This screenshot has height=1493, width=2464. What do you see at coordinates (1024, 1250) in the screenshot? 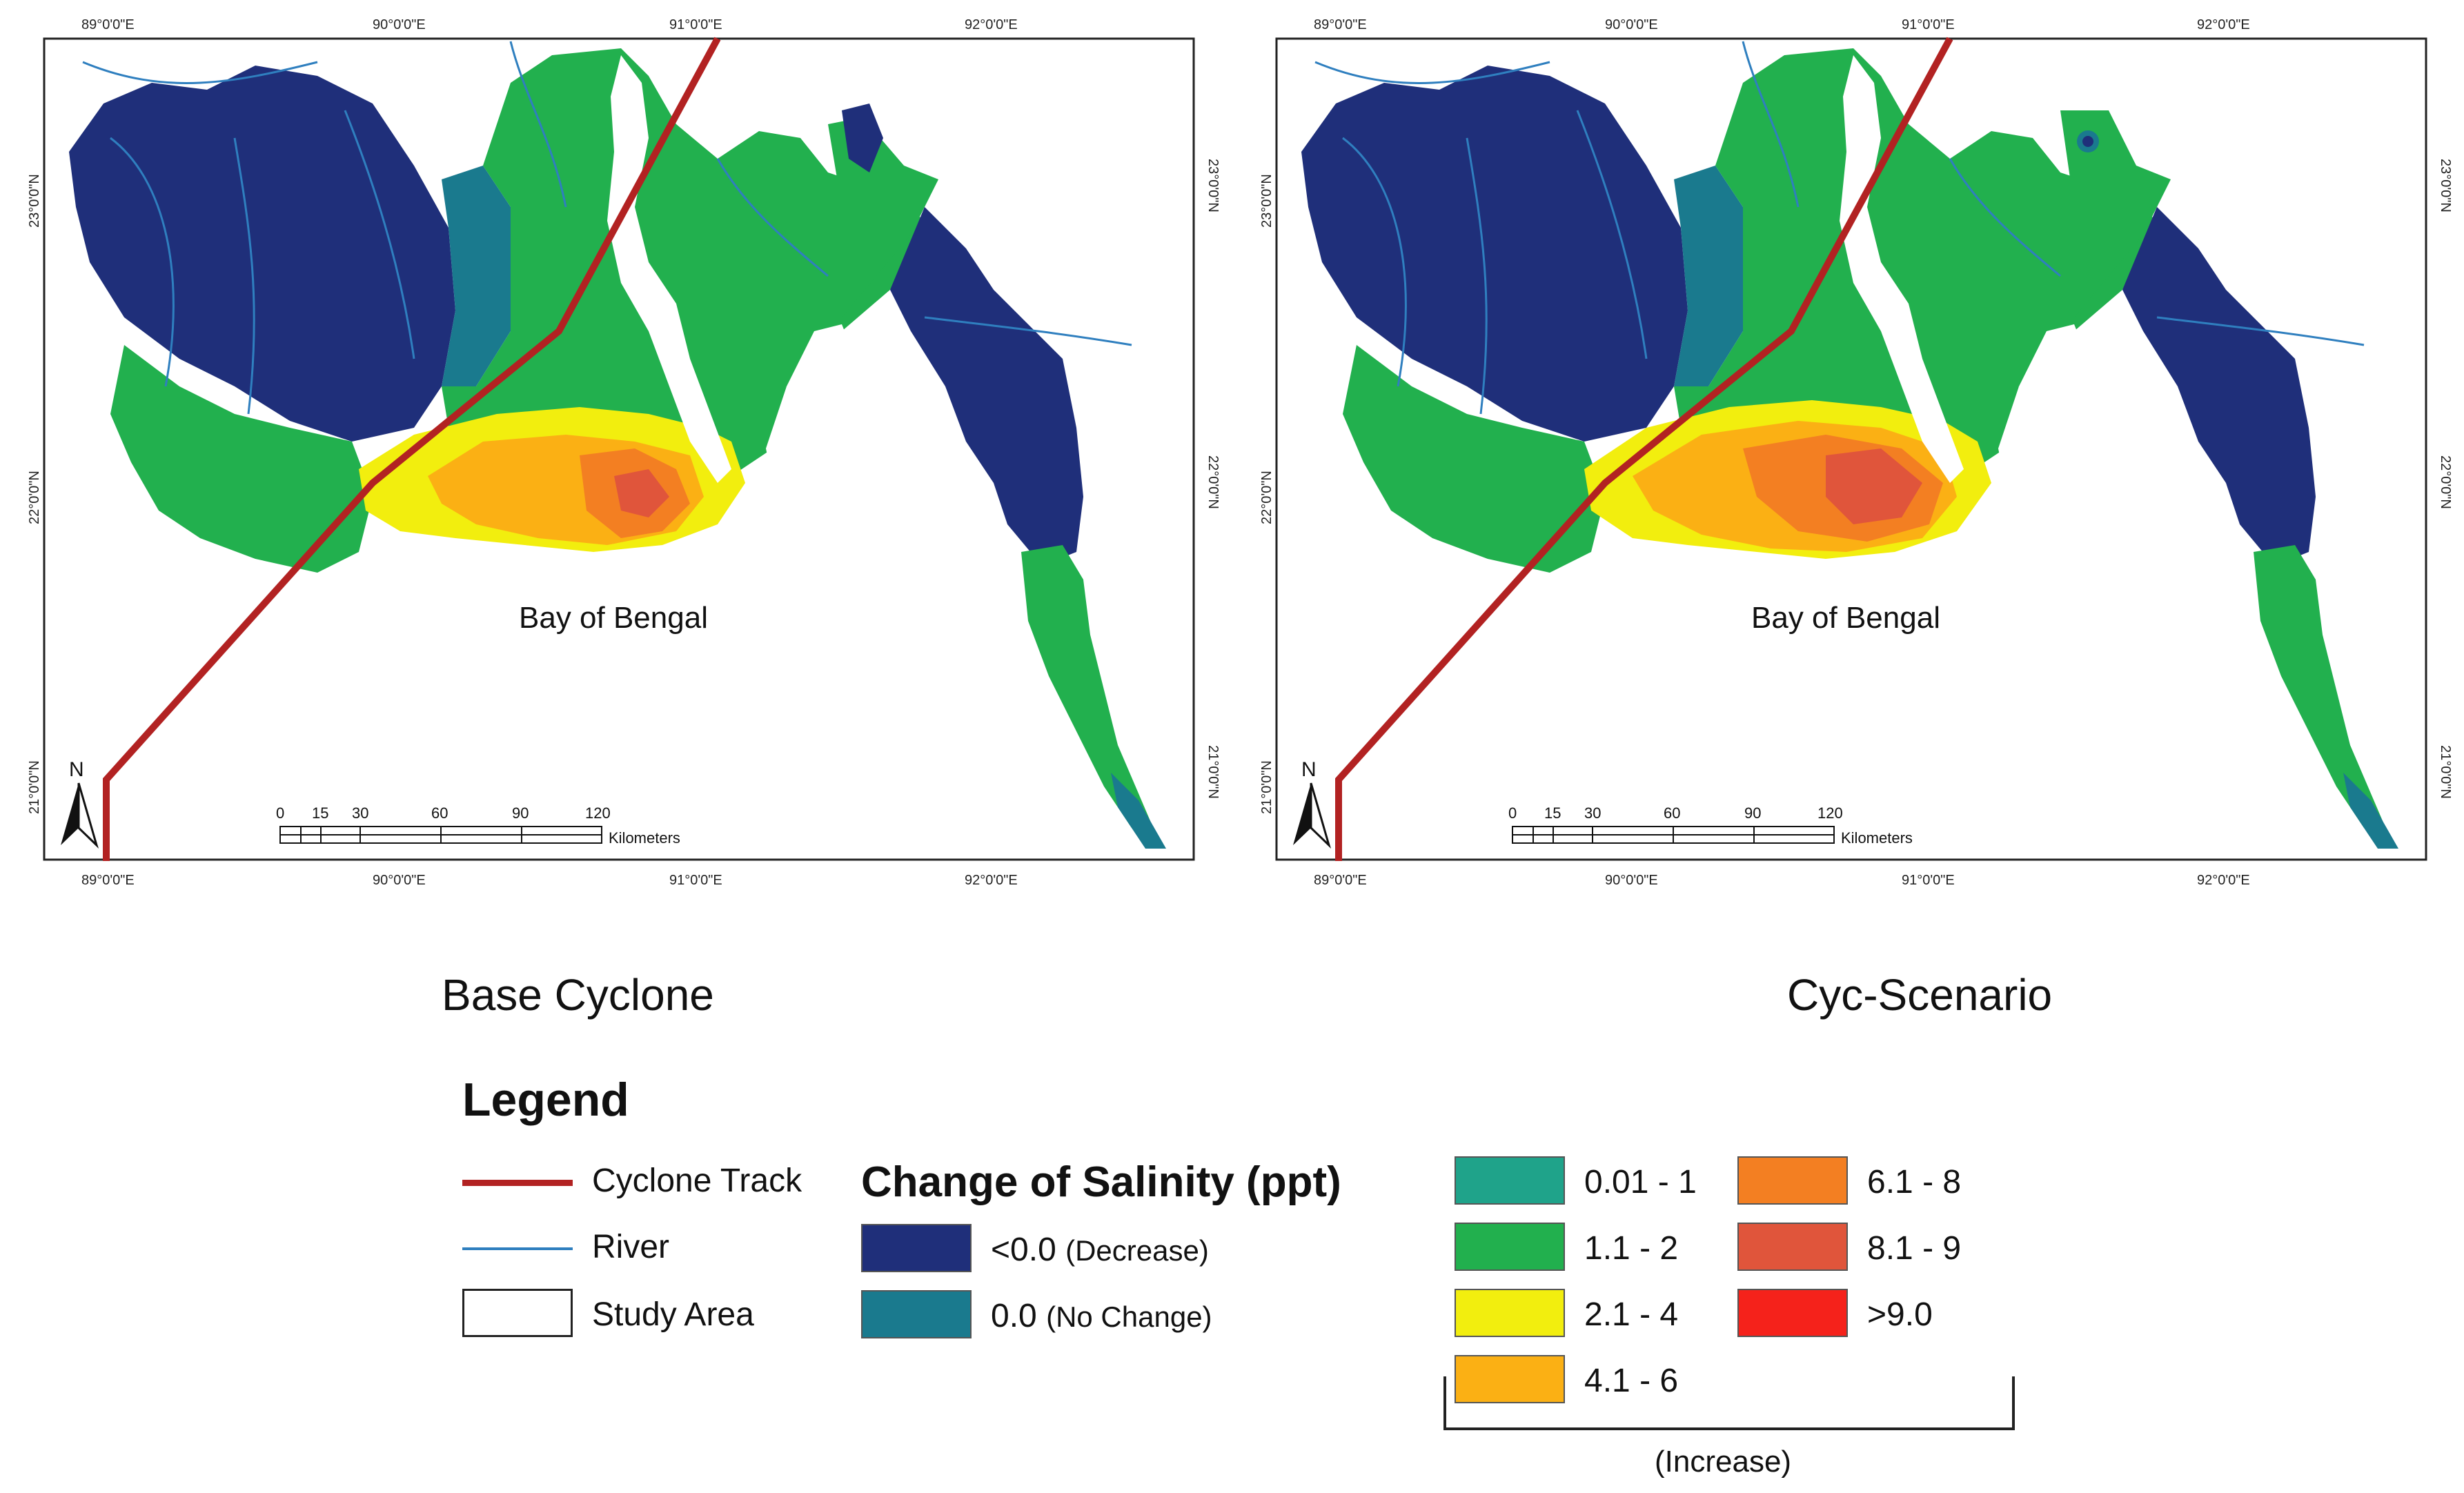
I see `legend-value-decrease: <0.0` at bounding box center [1024, 1250].